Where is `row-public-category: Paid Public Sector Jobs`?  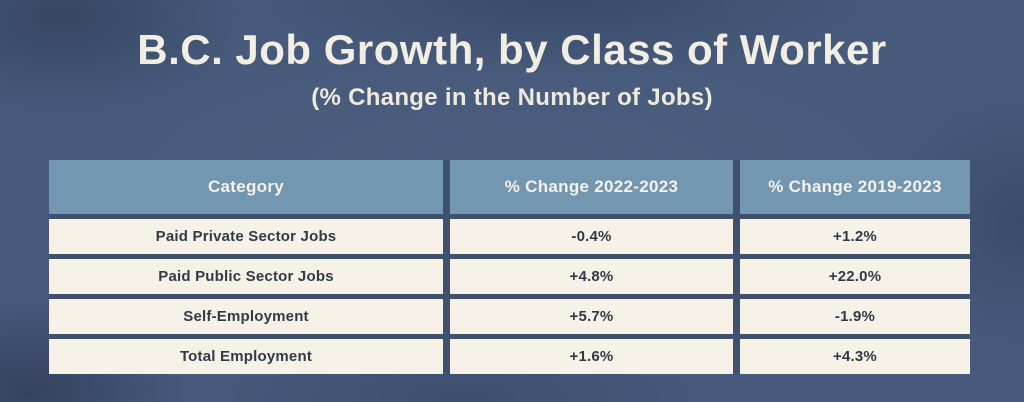 row-public-category: Paid Public Sector Jobs is located at coordinates (246, 276).